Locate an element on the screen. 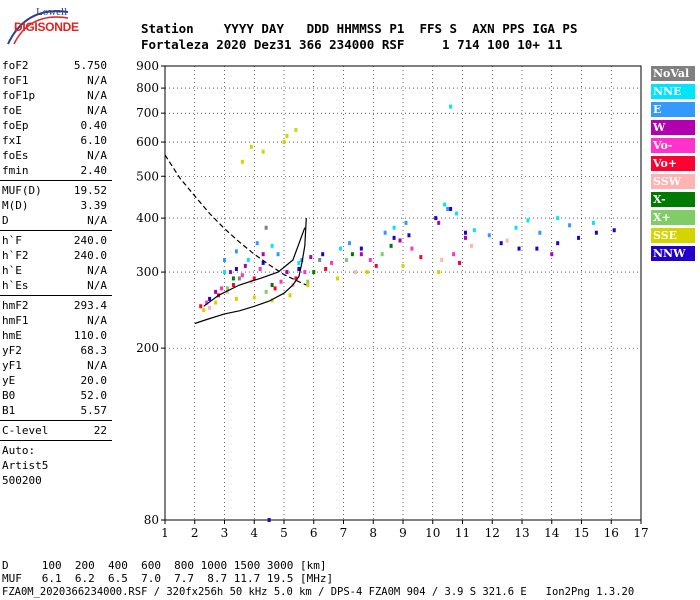  param-name: B1 is located at coordinates (9, 410).